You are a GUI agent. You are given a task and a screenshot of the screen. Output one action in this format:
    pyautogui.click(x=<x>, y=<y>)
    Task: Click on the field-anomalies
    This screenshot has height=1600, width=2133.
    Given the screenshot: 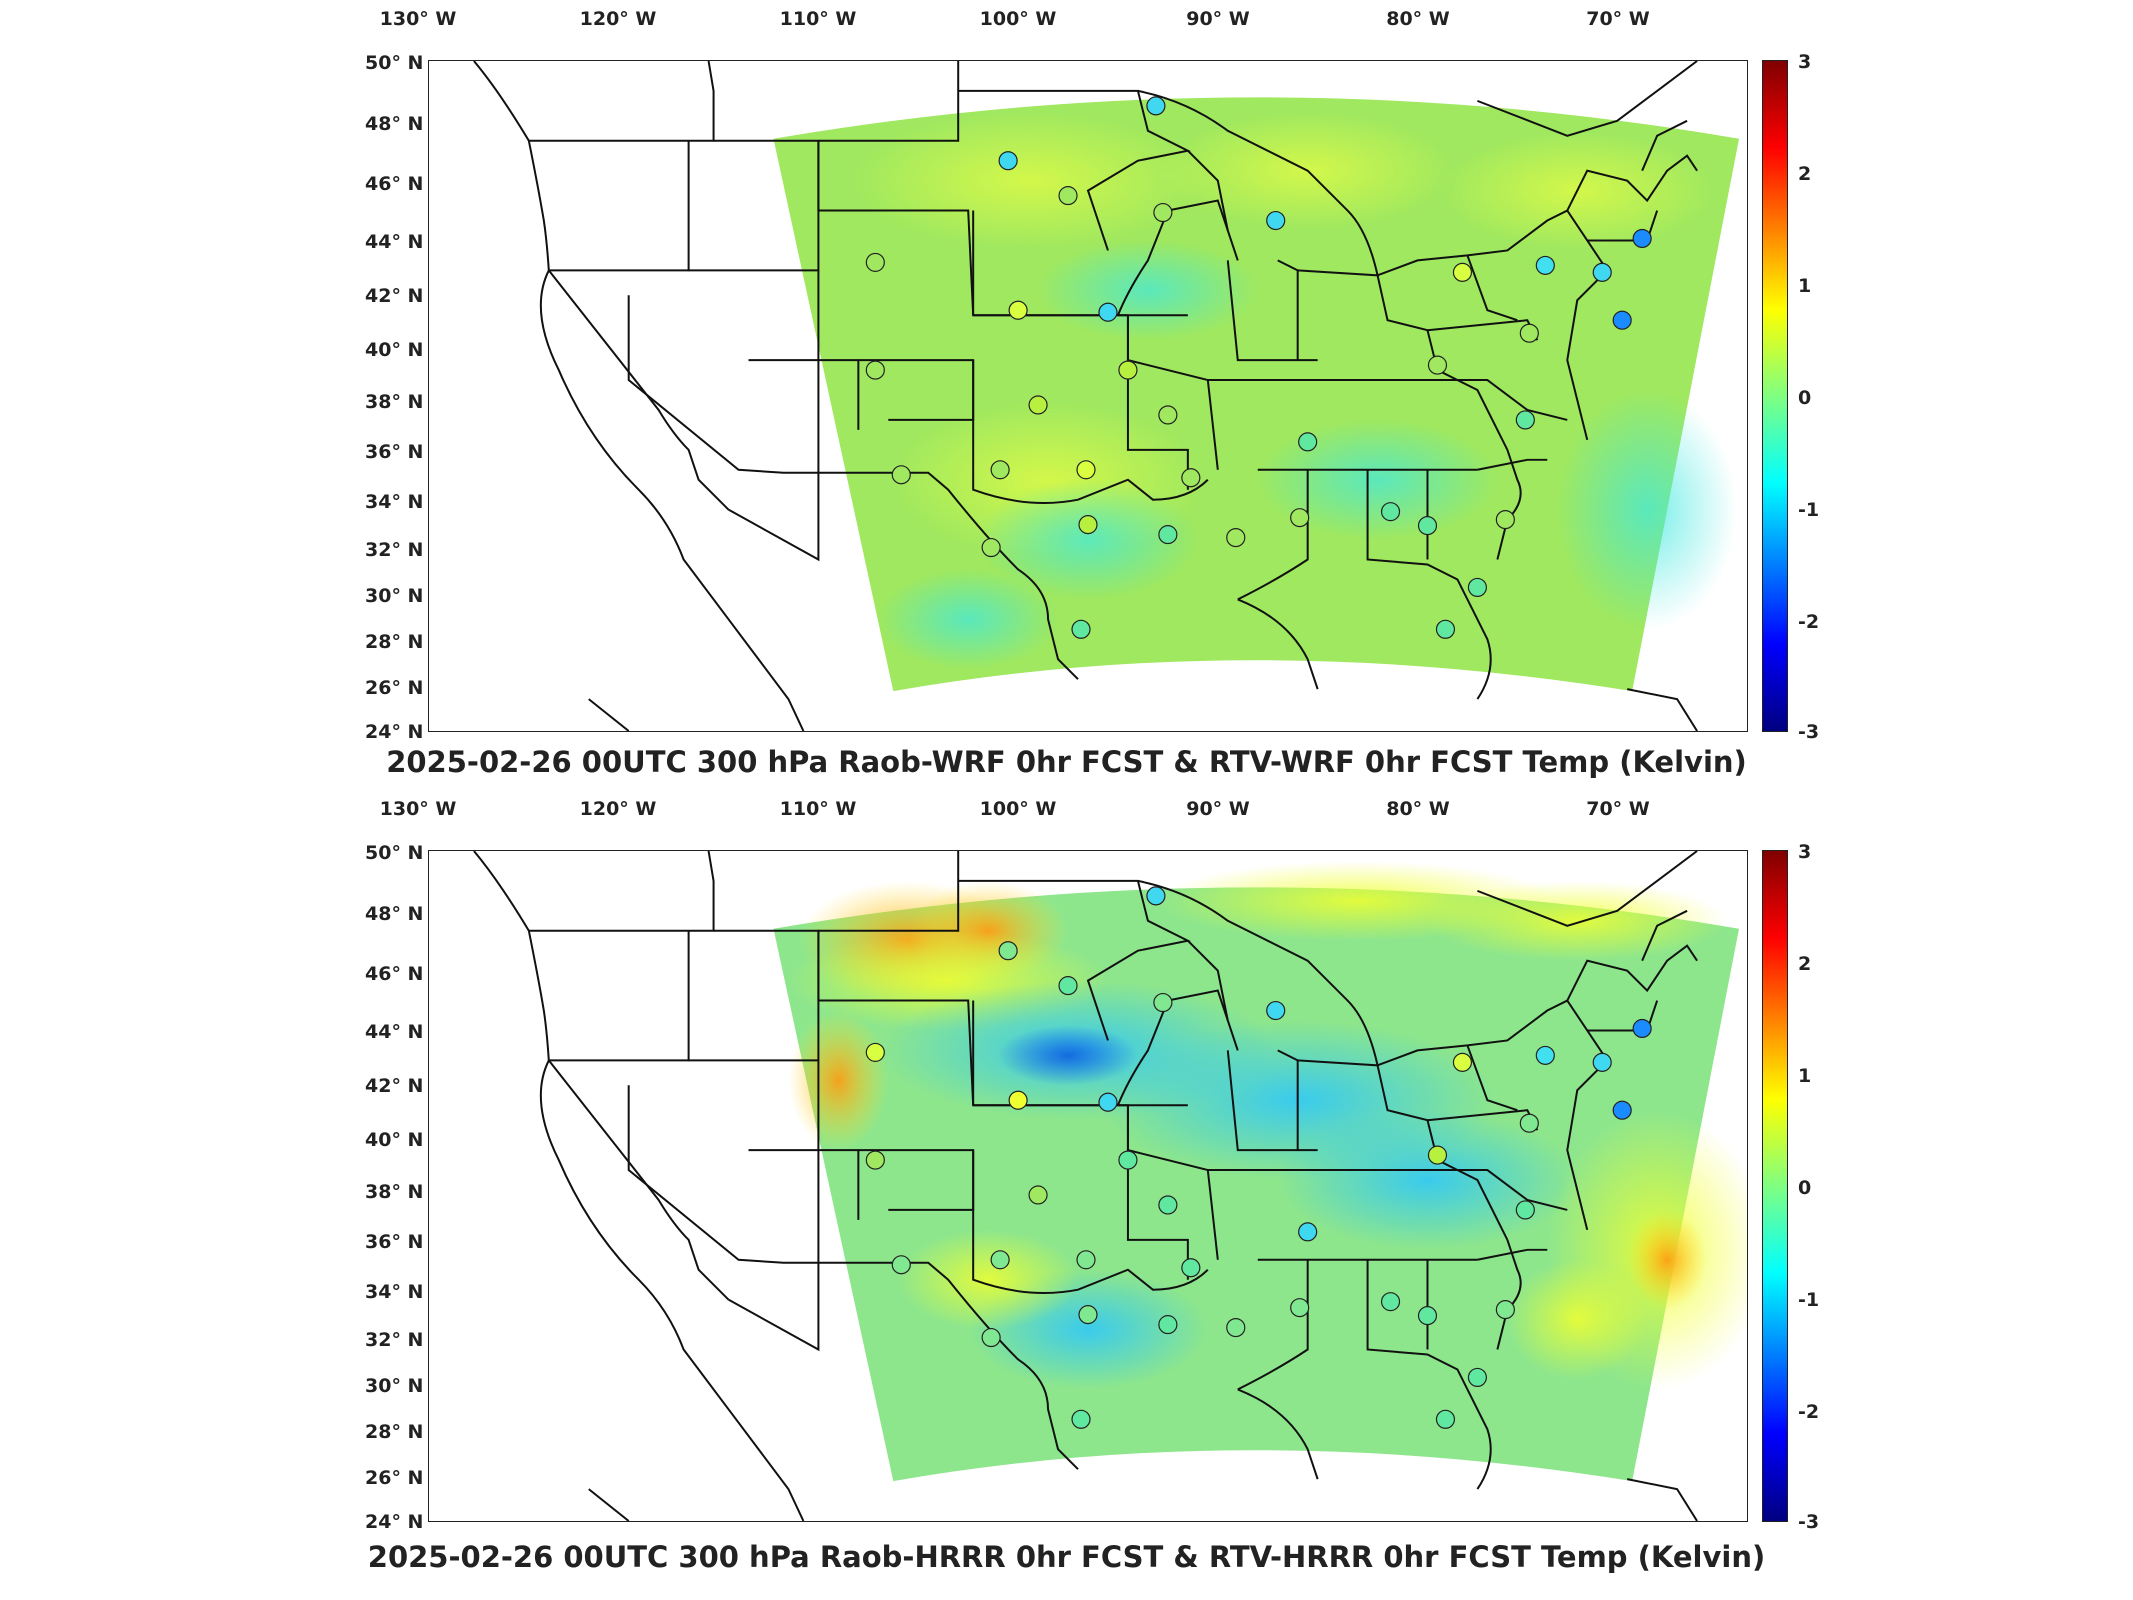 What is the action you would take?
    pyautogui.click(x=1267, y=1125)
    